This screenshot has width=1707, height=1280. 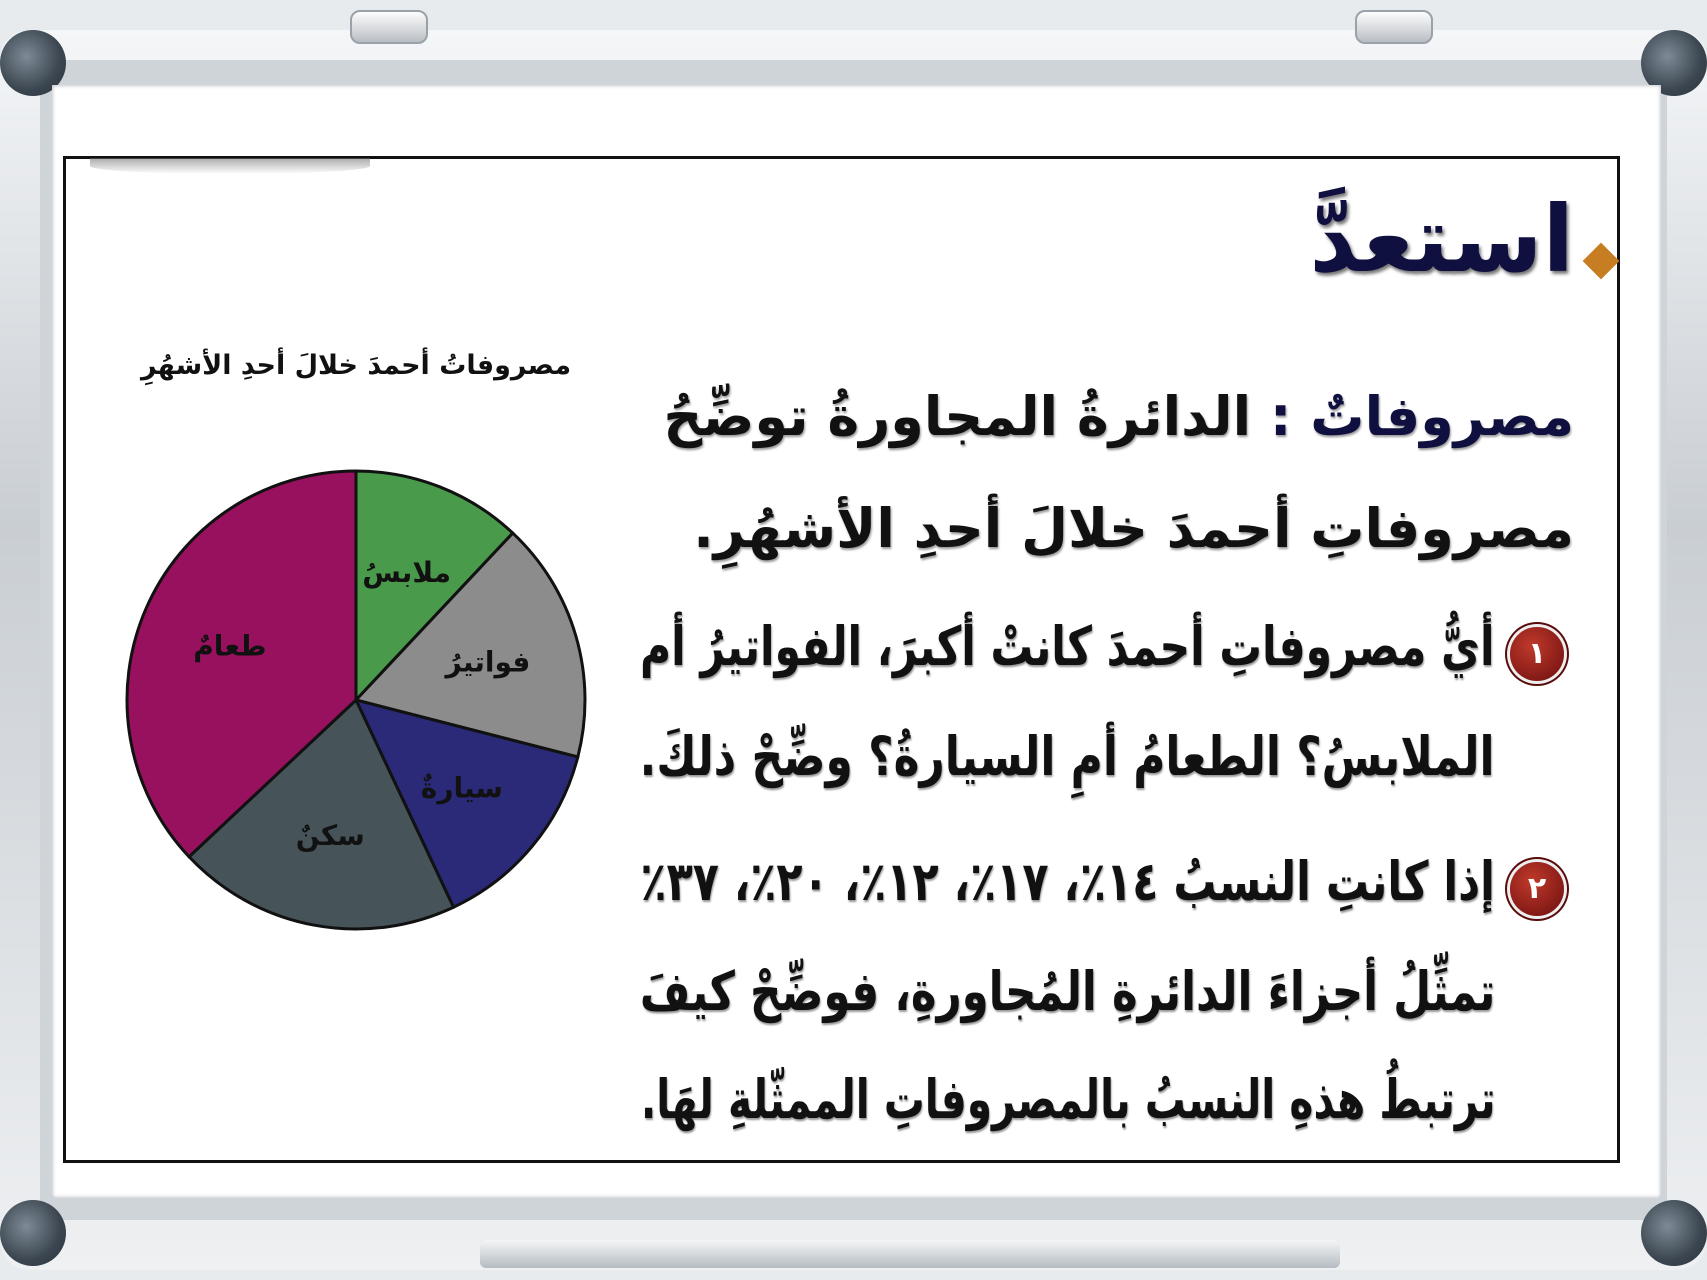 I want to click on marker-tray, so click(x=910, y=1254).